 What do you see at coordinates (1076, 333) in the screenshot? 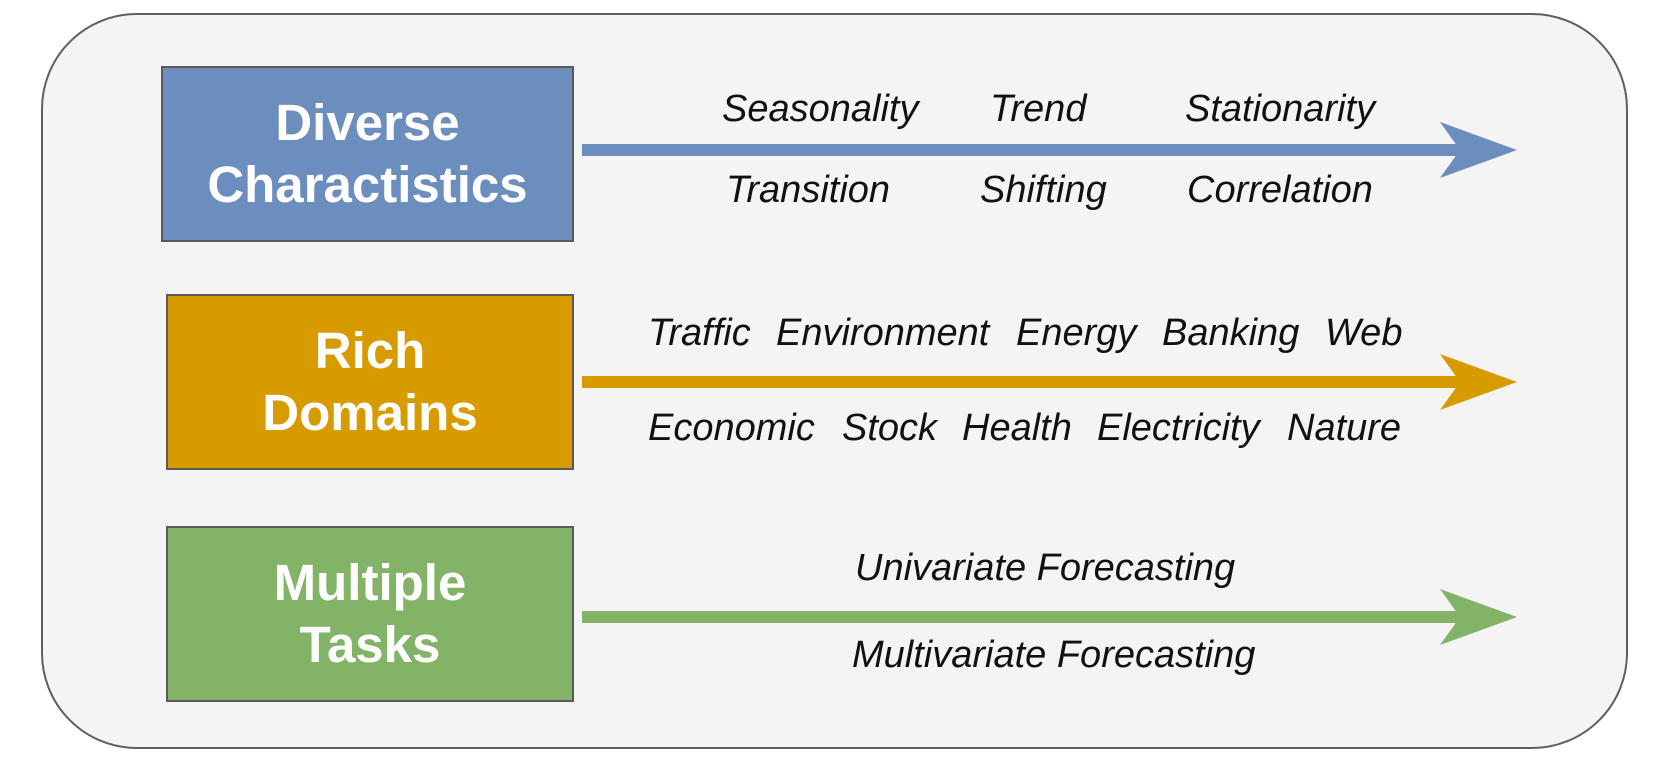
I see `label-energy: Energy` at bounding box center [1076, 333].